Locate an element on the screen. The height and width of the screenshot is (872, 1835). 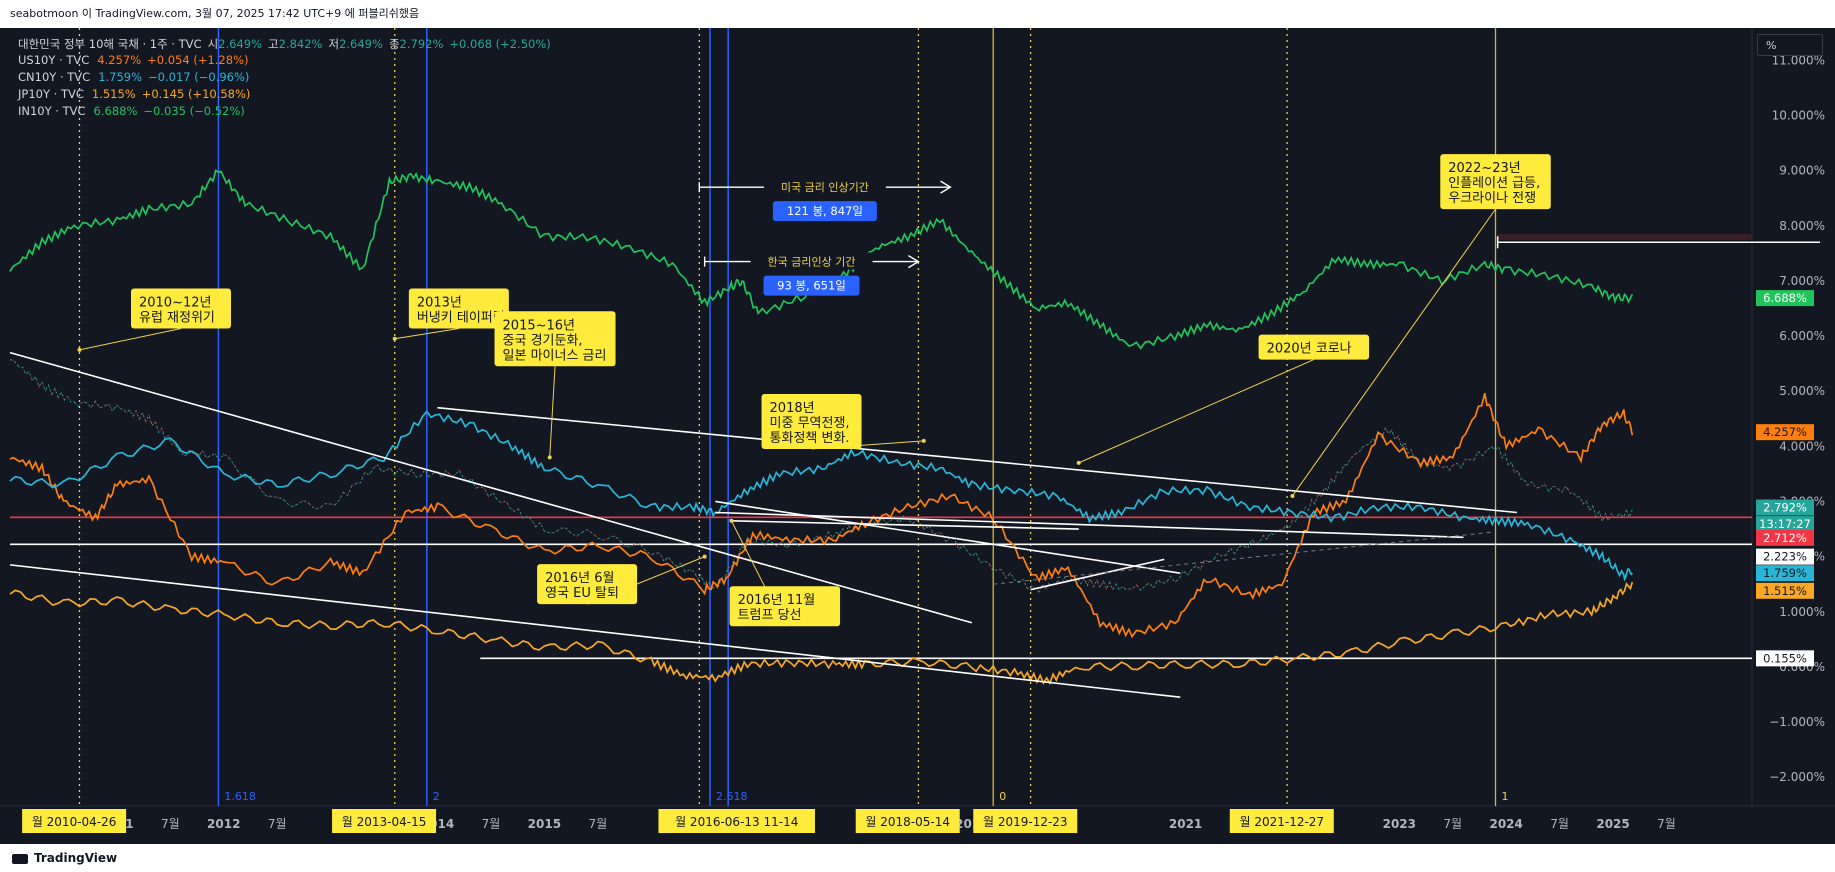
callout-text: 2018년 is located at coordinates (792, 408).